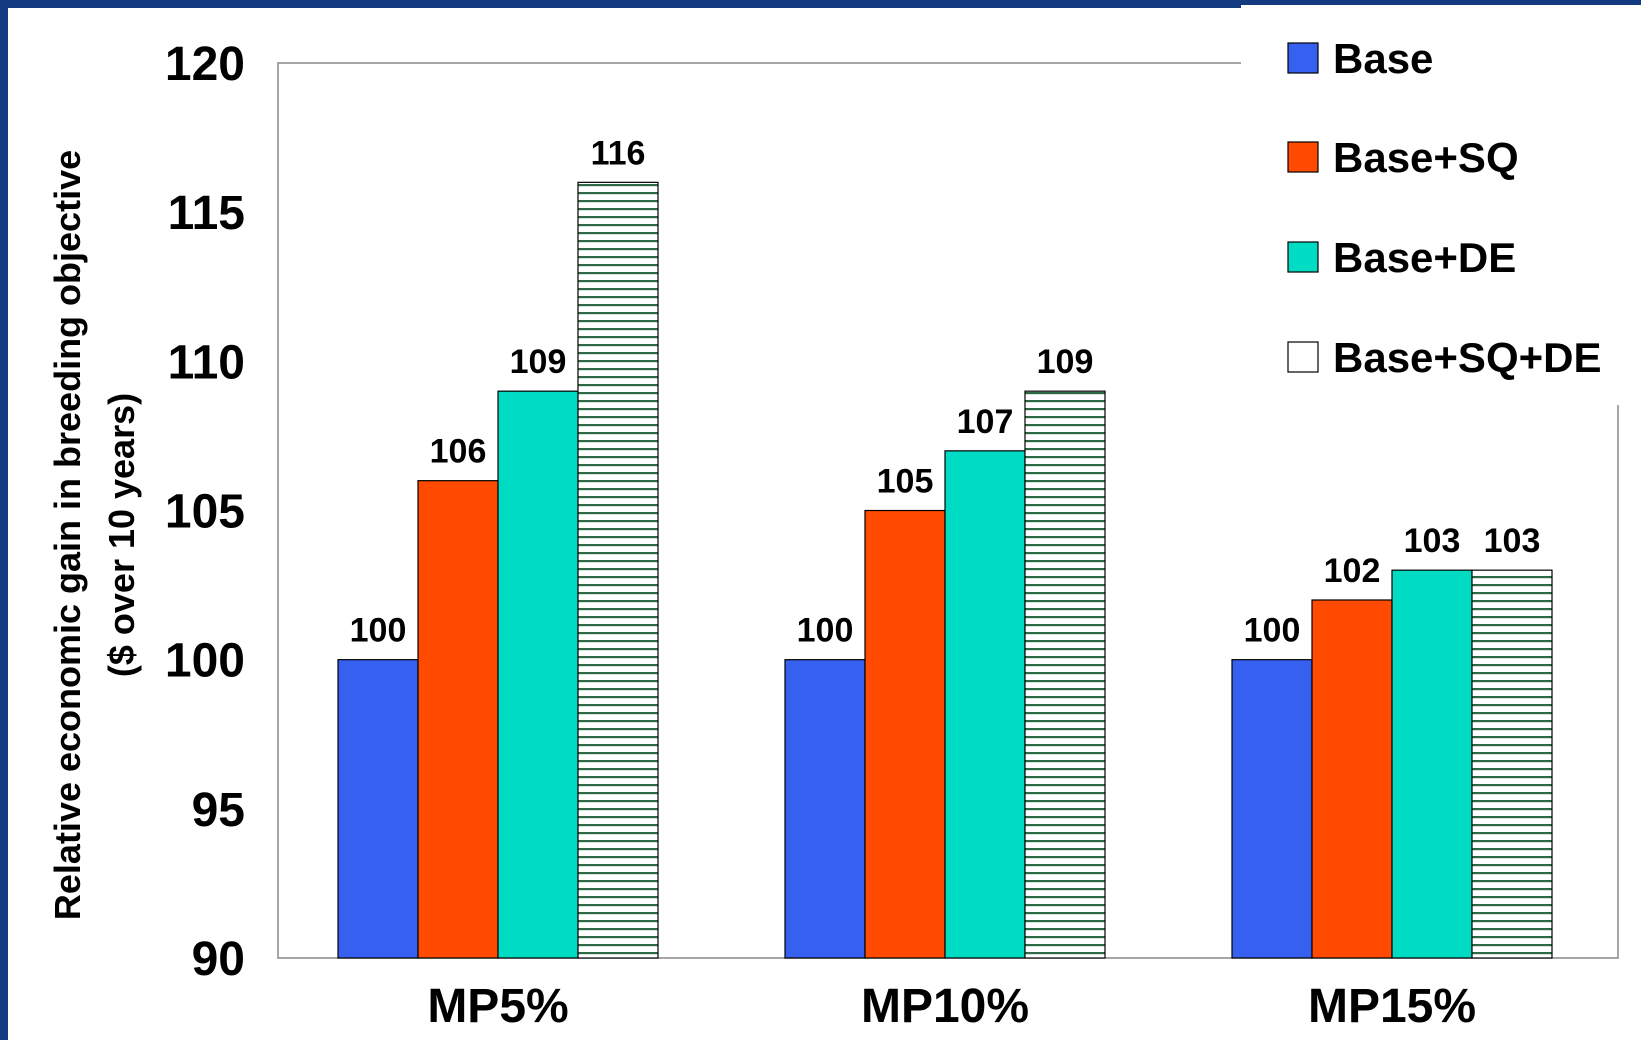  I want to click on x-category-label: MP5%, so click(497, 1006).